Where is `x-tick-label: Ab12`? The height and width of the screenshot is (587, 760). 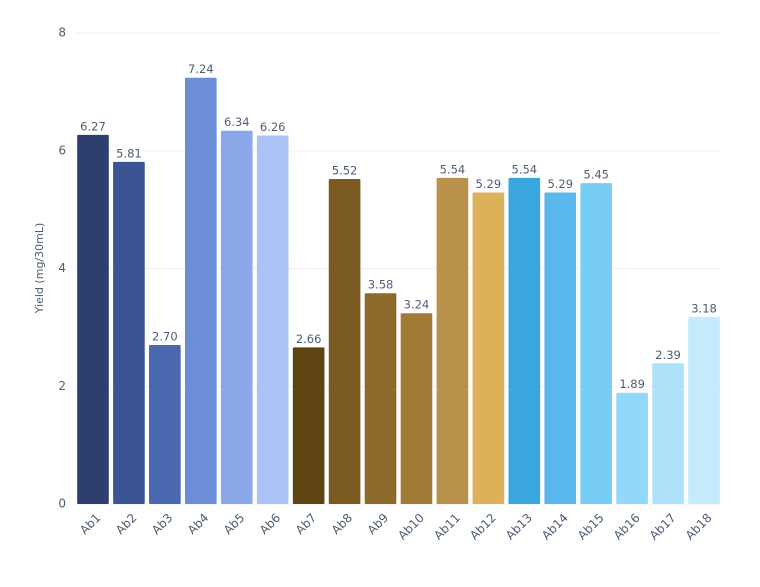
x-tick-label: Ab12 is located at coordinates (483, 527).